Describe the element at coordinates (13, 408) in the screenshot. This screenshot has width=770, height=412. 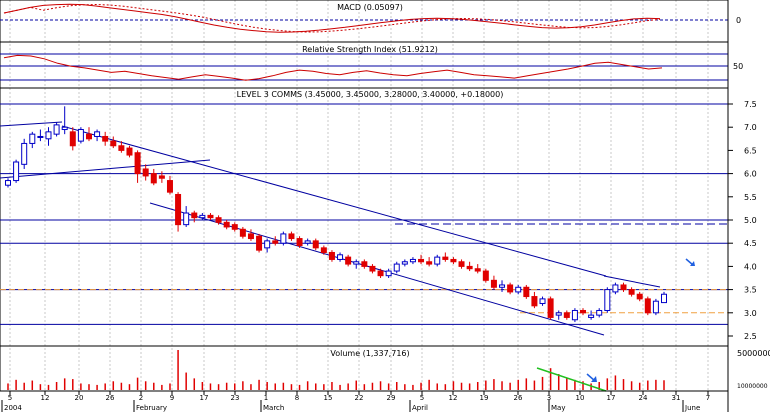
I see `x-month-label-0: 2004` at that location.